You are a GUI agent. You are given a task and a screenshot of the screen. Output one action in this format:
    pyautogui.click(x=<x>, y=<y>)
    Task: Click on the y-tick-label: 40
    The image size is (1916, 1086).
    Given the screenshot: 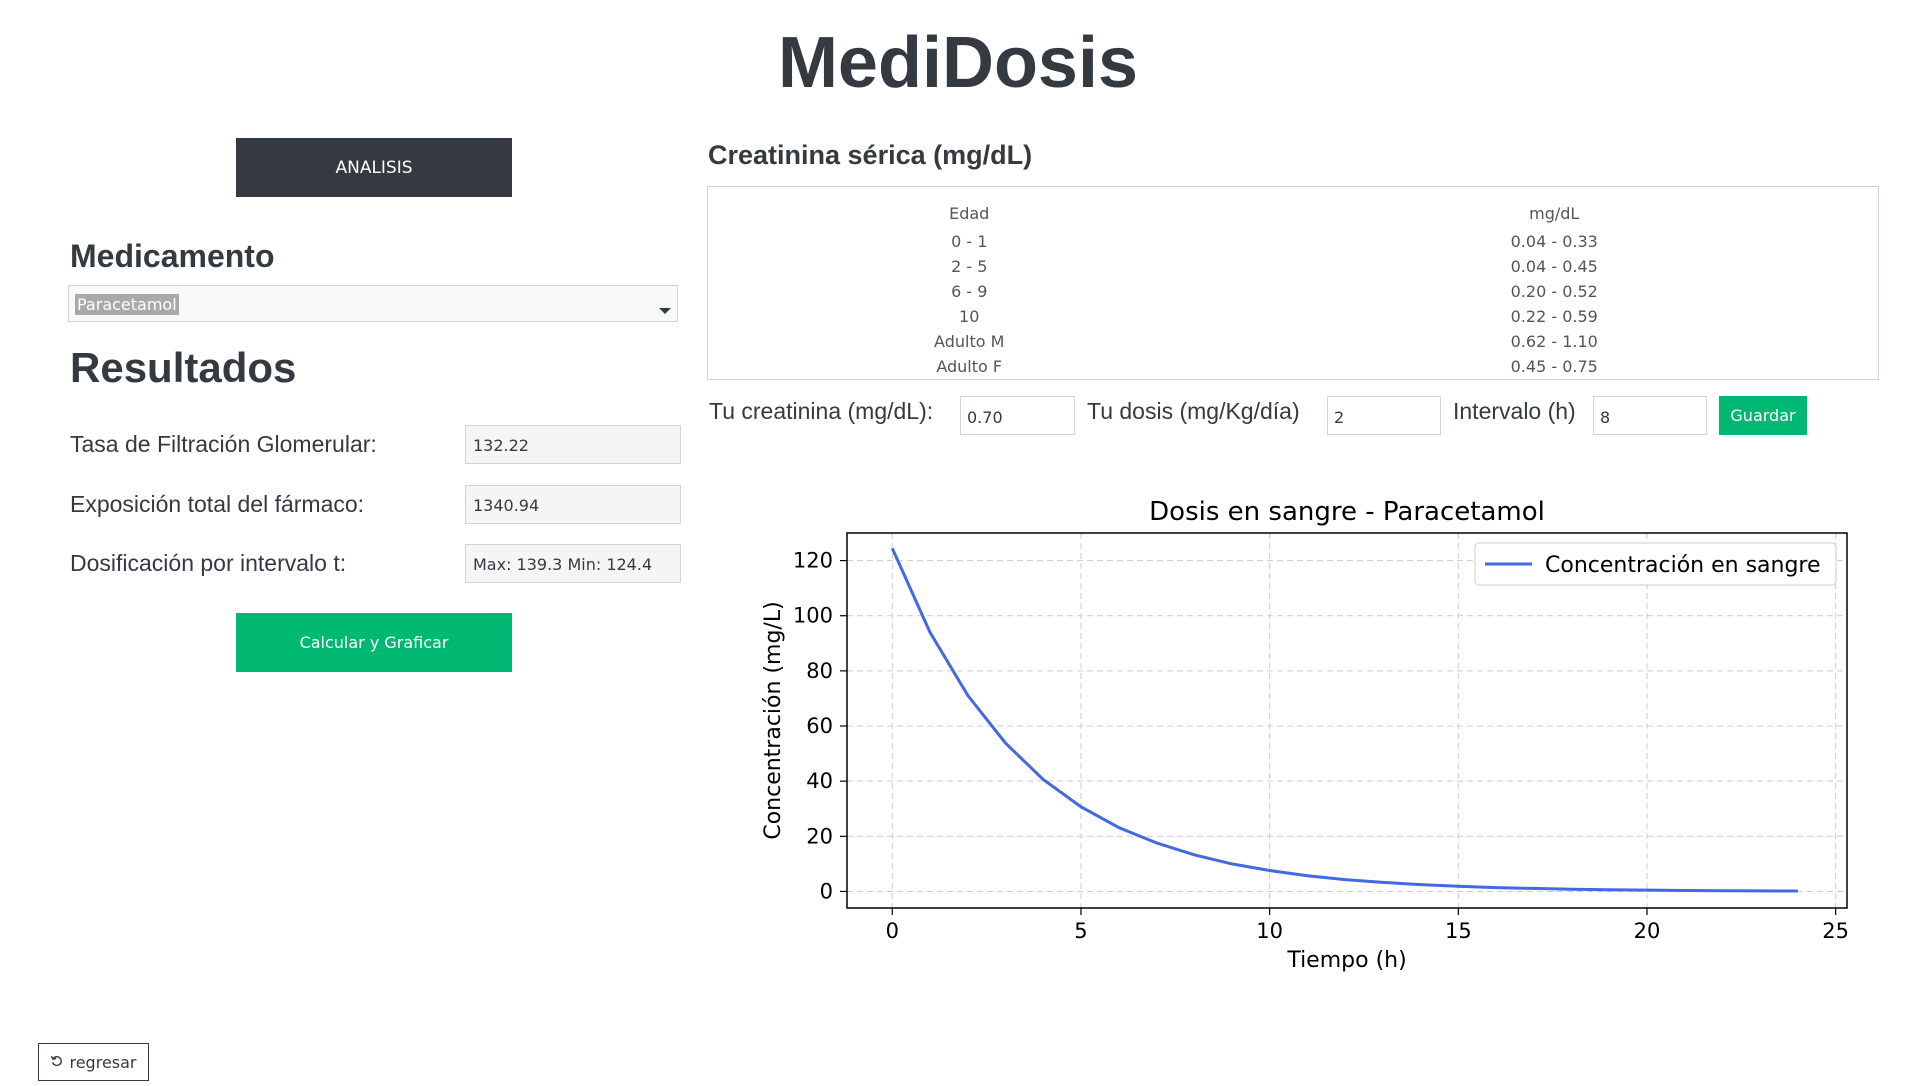 What is the action you would take?
    pyautogui.click(x=819, y=781)
    